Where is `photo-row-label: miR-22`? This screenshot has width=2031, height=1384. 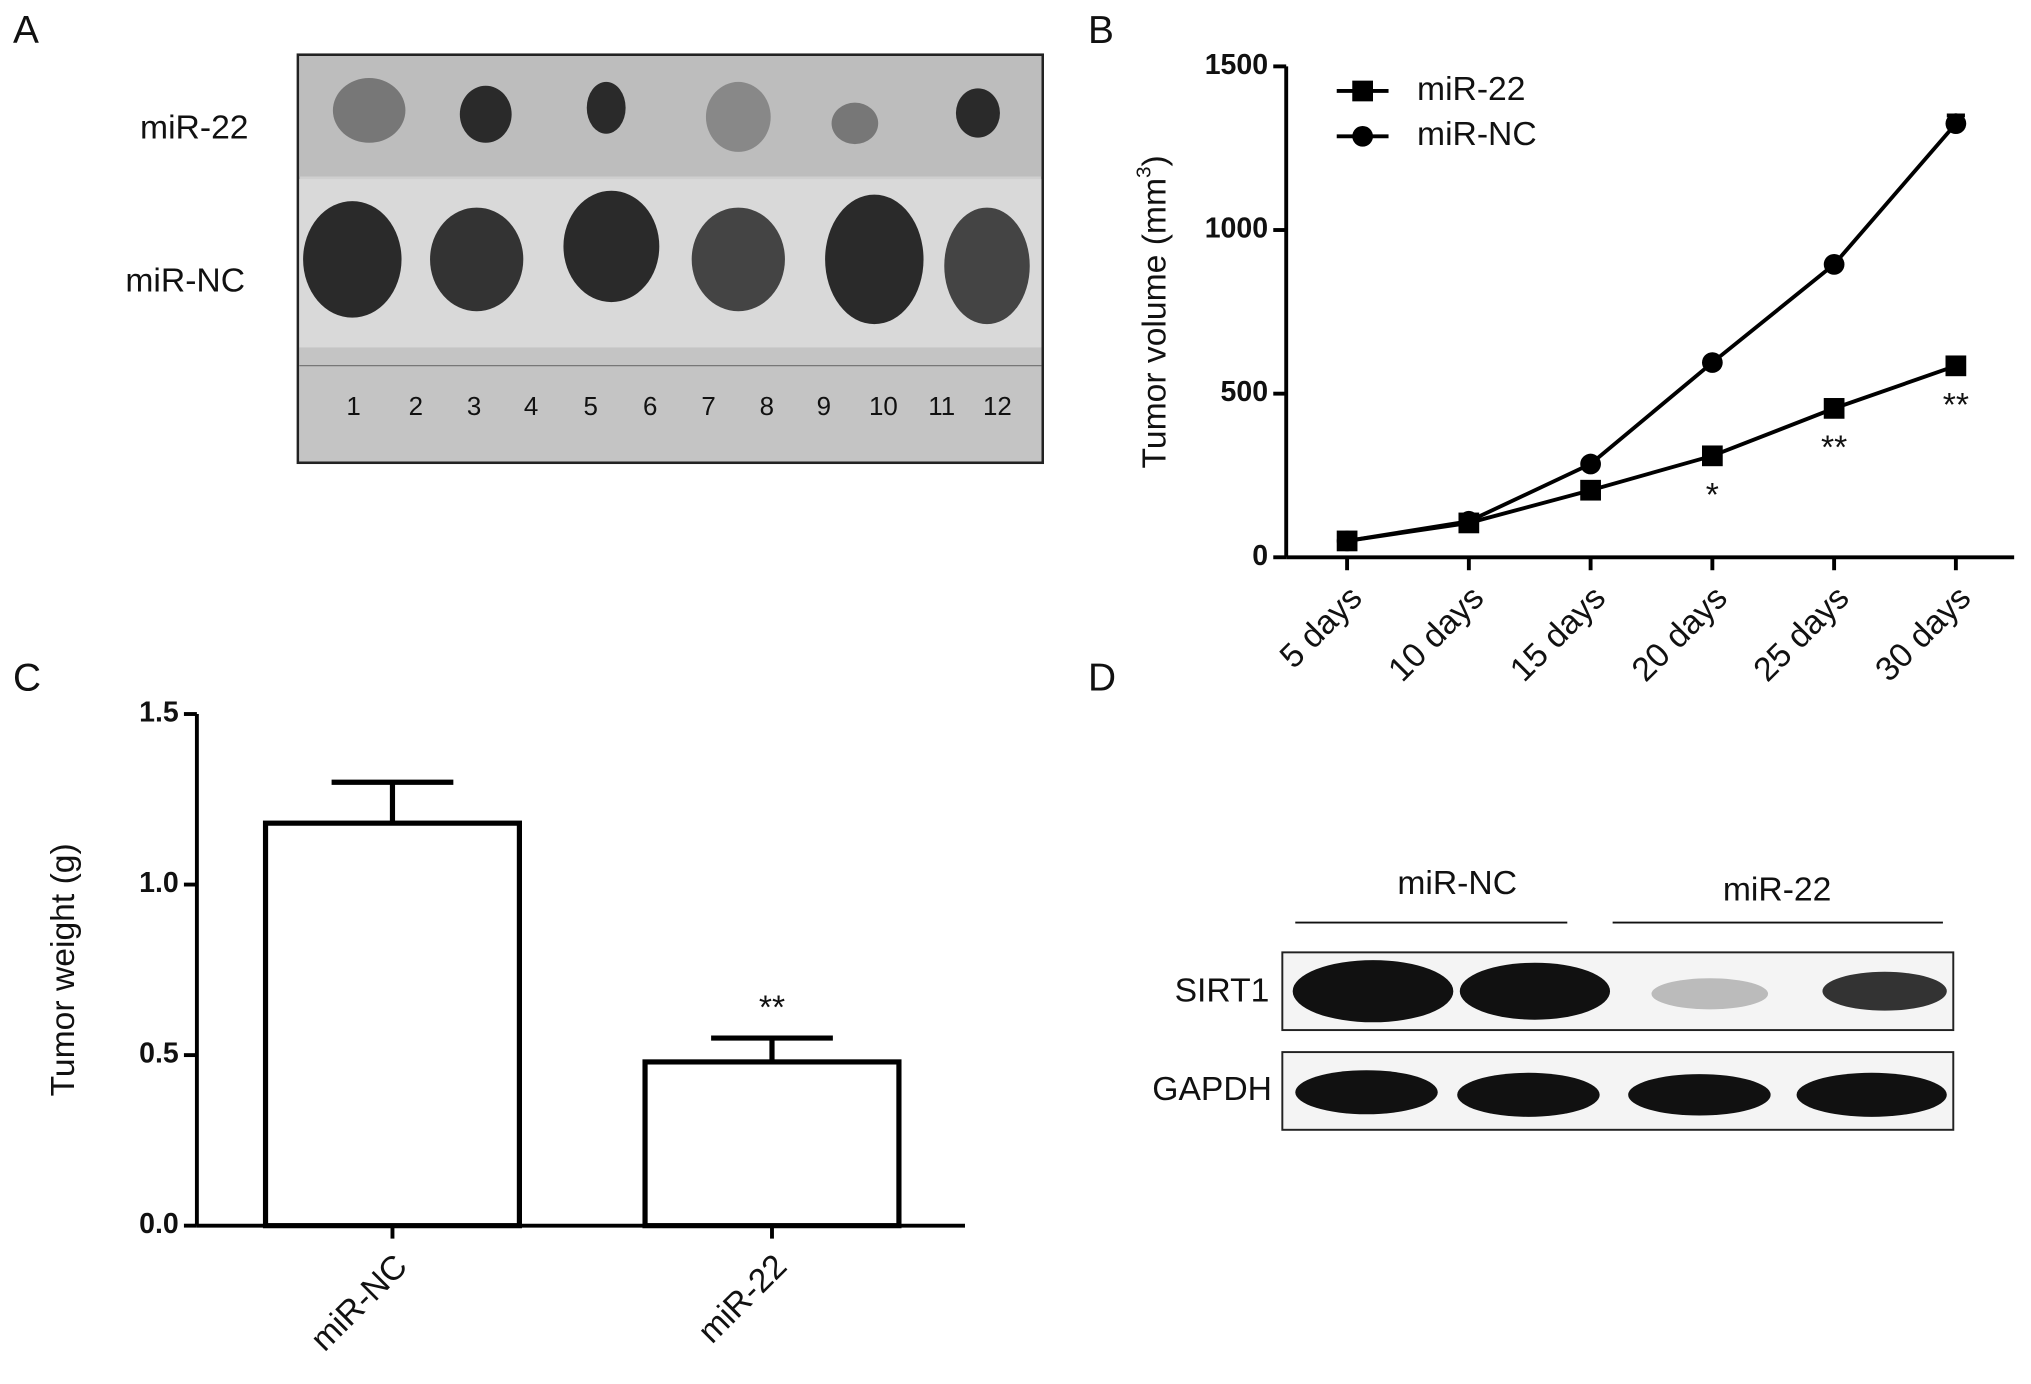
photo-row-label: miR-22 is located at coordinates (194, 128).